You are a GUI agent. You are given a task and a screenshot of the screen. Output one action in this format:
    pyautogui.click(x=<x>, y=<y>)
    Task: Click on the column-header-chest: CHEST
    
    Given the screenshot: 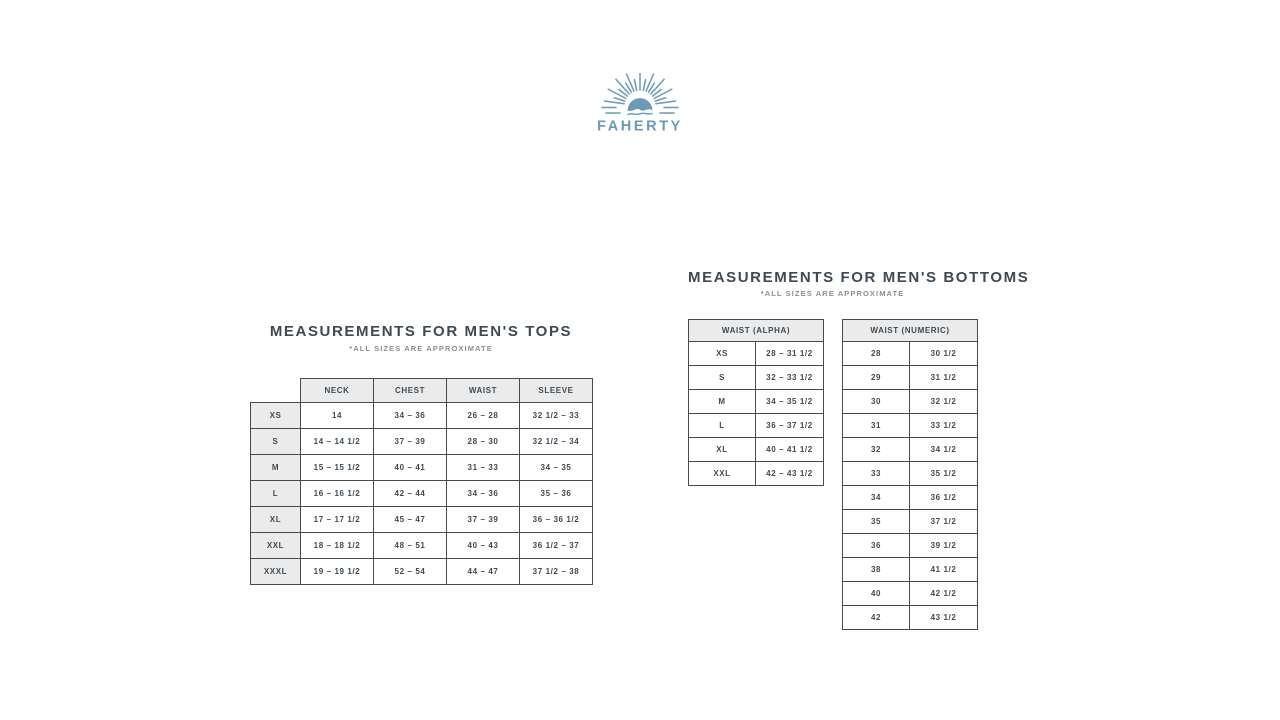 What is the action you would take?
    pyautogui.click(x=410, y=390)
    